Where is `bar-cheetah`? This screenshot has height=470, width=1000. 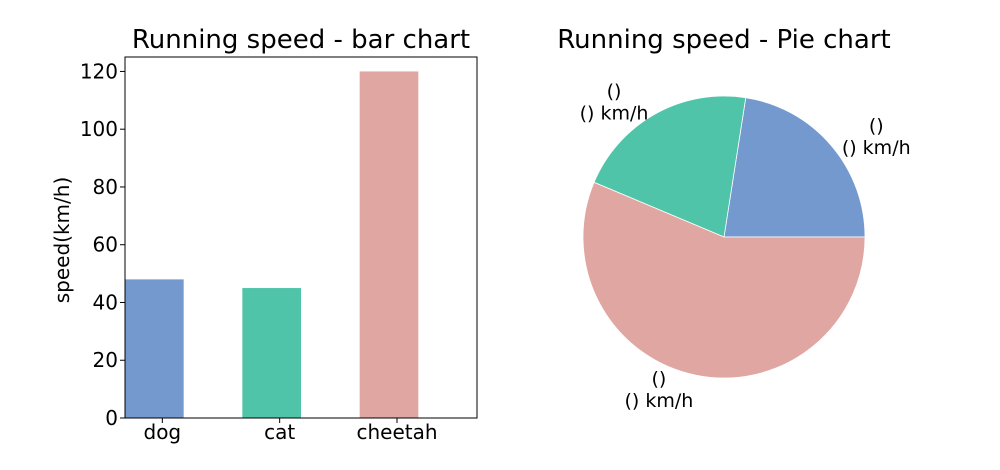
bar-cheetah is located at coordinates (389, 244).